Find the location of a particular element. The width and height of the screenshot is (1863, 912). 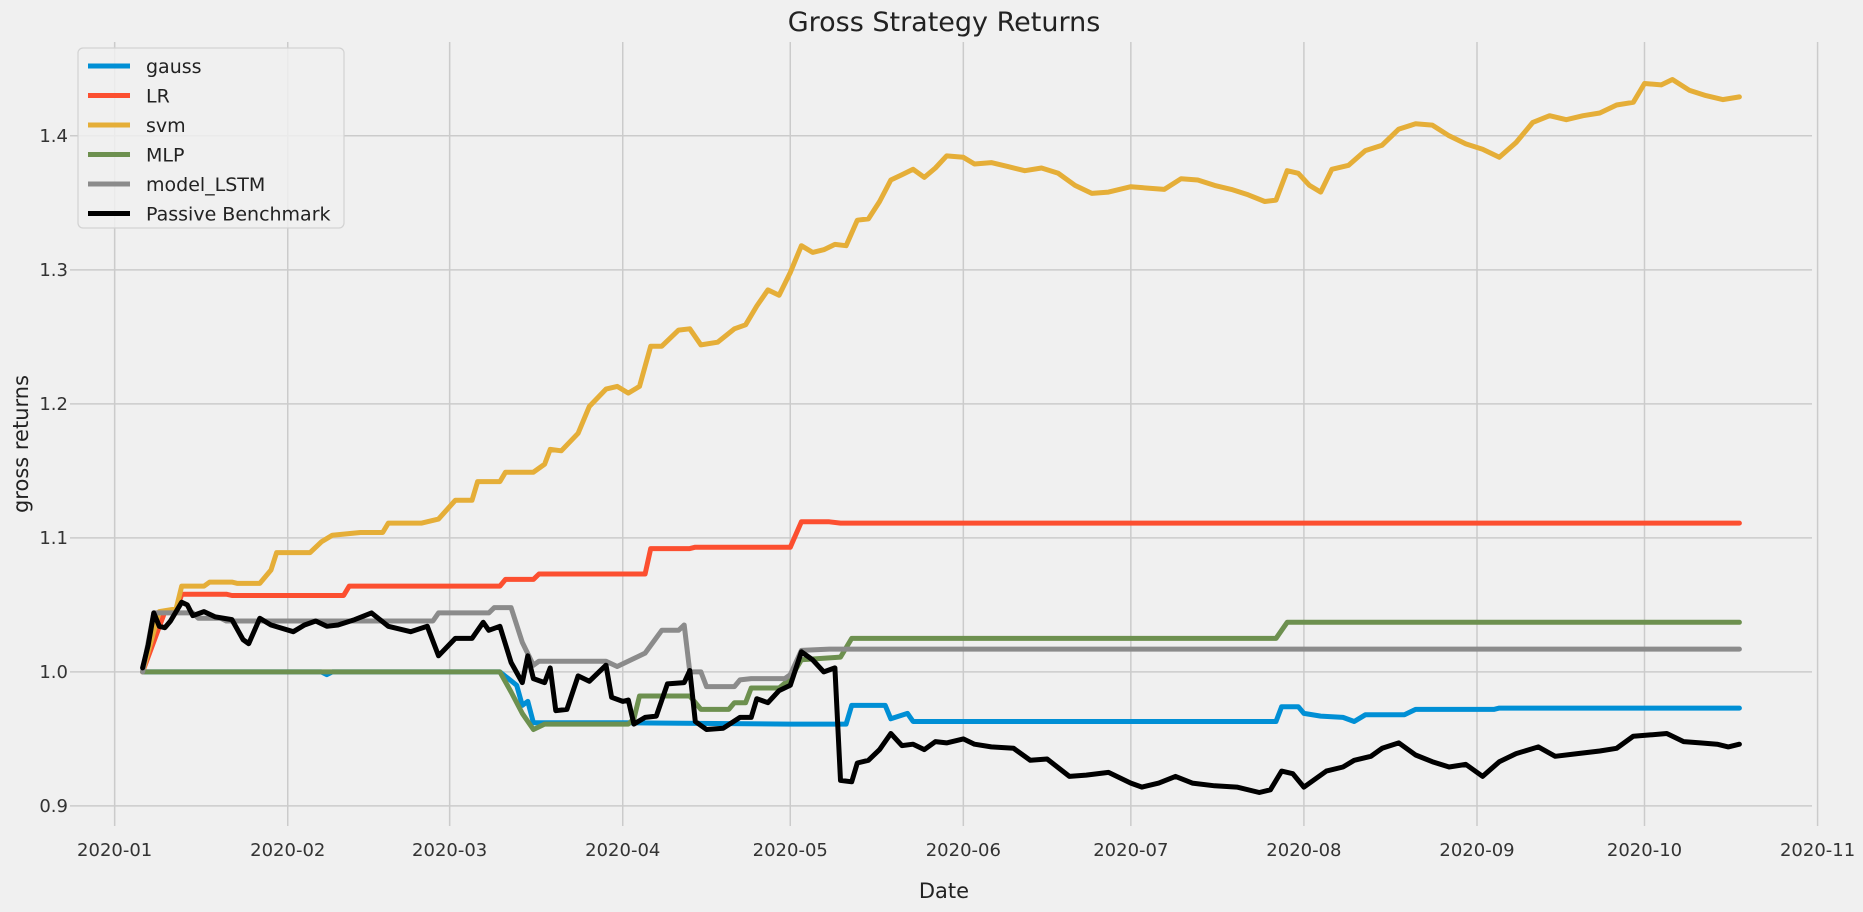

x-tick-label: 2020-02 is located at coordinates (287, 850).